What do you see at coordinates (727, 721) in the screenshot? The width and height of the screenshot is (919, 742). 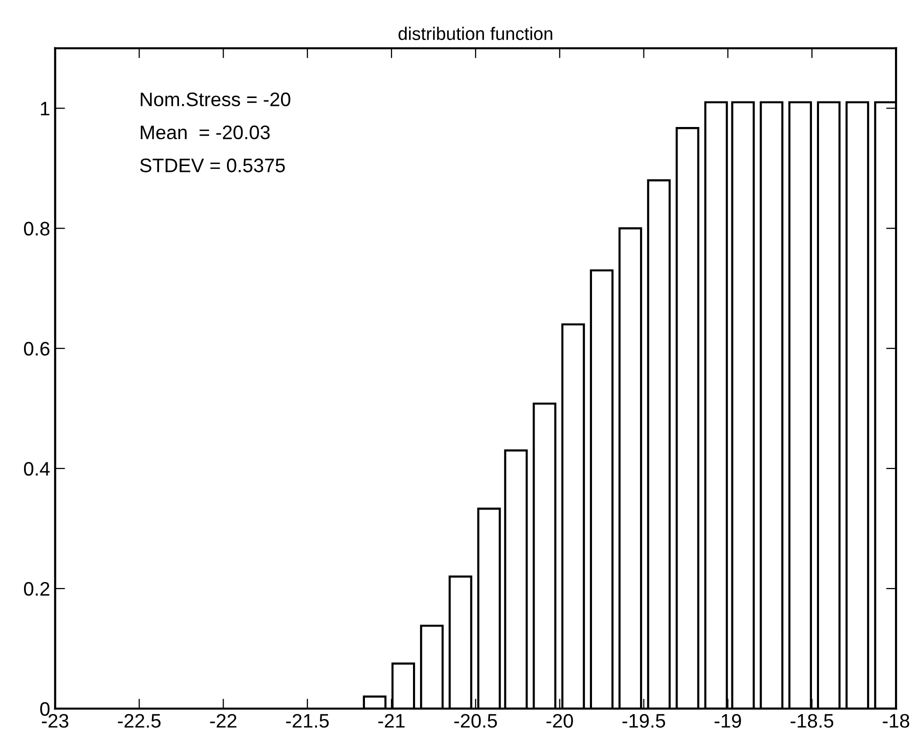 I see `x-tick-label: -19` at bounding box center [727, 721].